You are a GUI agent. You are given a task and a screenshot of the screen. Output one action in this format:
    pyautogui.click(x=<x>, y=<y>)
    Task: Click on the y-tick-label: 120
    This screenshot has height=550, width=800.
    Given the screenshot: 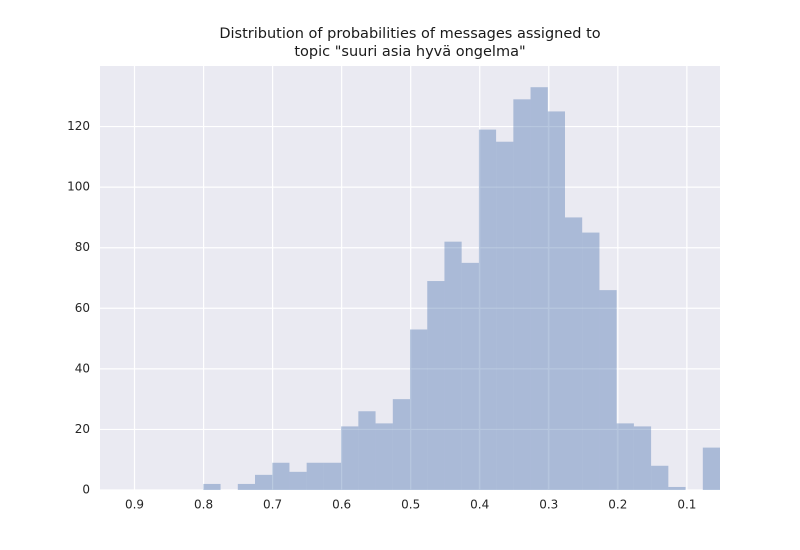 What is the action you would take?
    pyautogui.click(x=78, y=126)
    